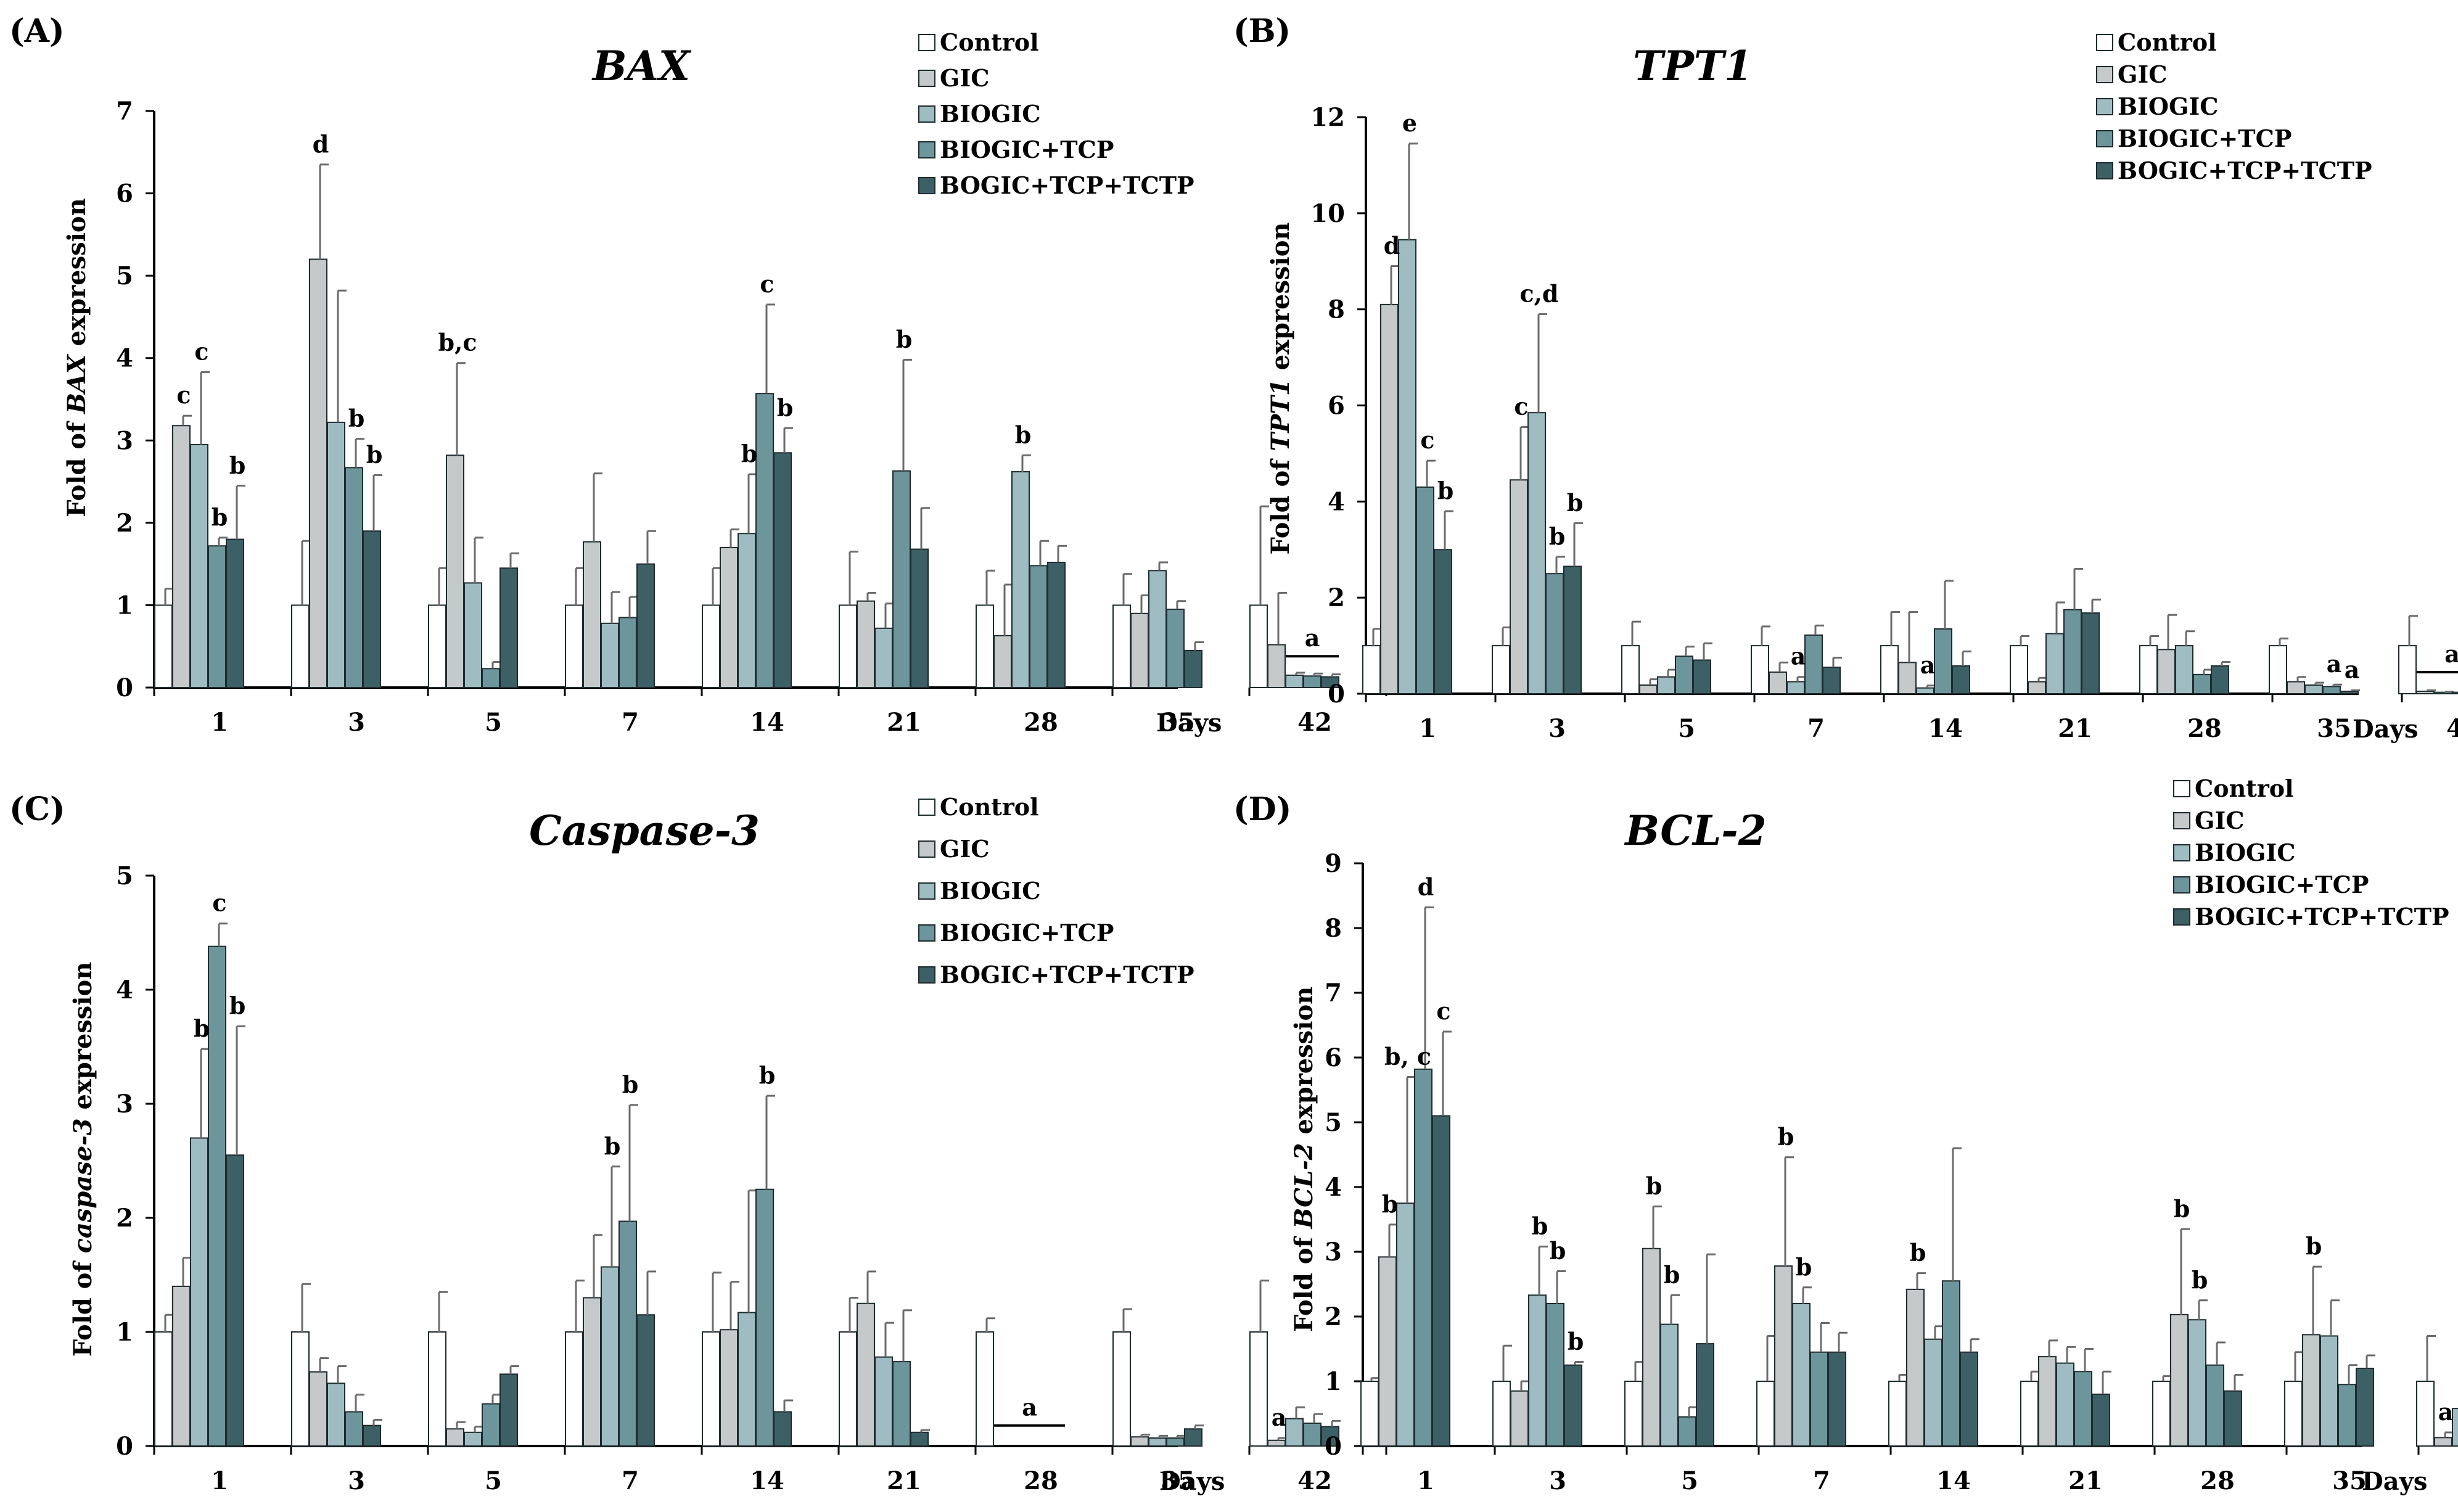 The width and height of the screenshot is (2458, 1512). Describe the element at coordinates (642, 66) in the screenshot. I see `chart-title: BAX` at that location.